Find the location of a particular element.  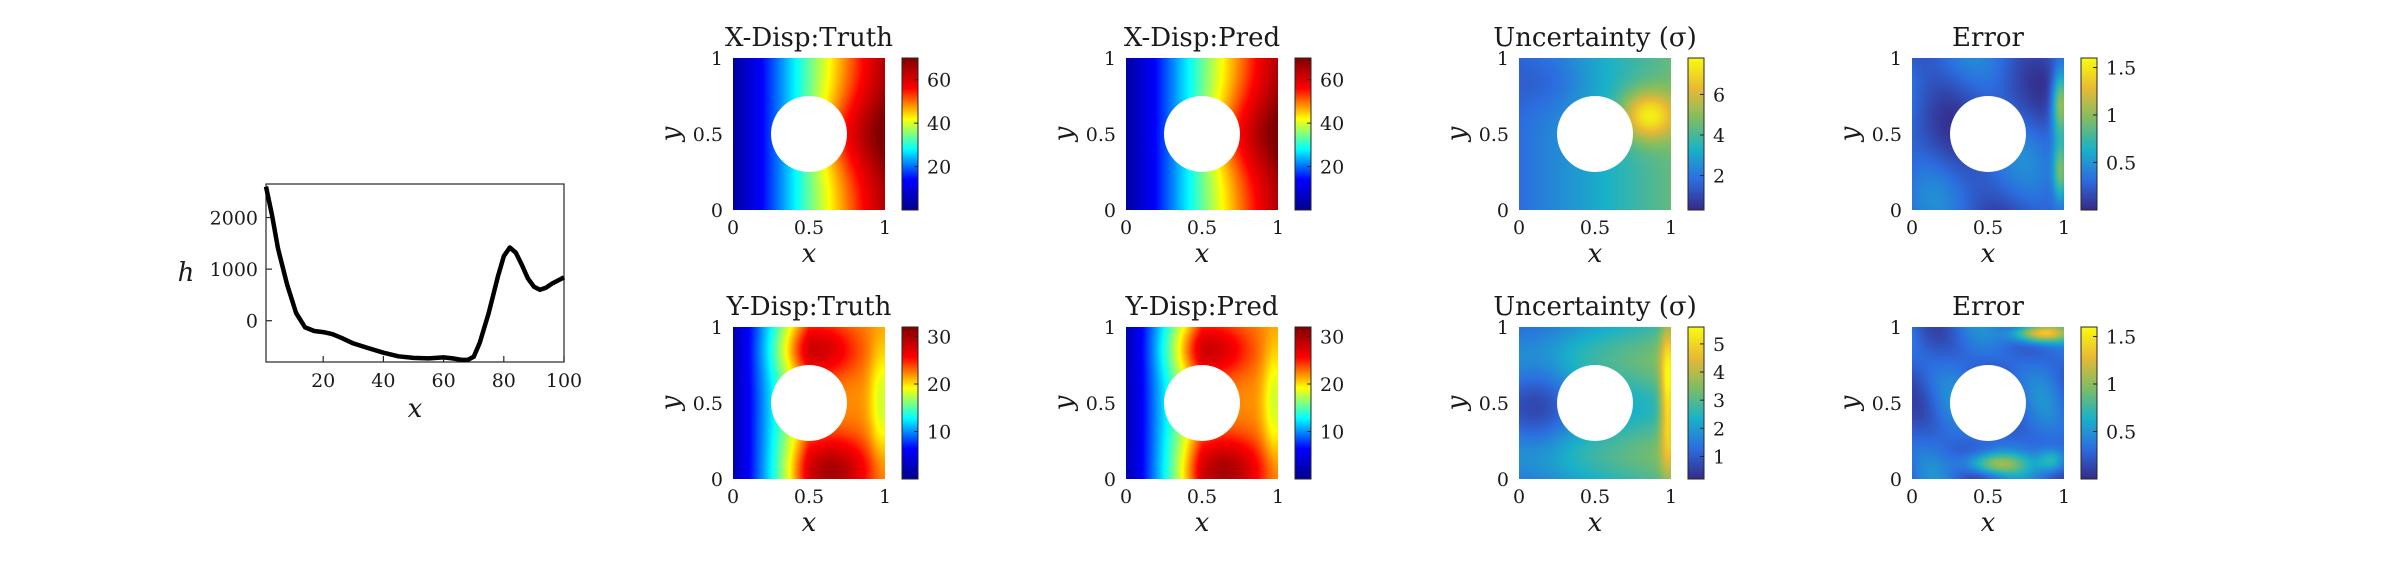

colorbar-tick-label: 10 is located at coordinates (1332, 433).